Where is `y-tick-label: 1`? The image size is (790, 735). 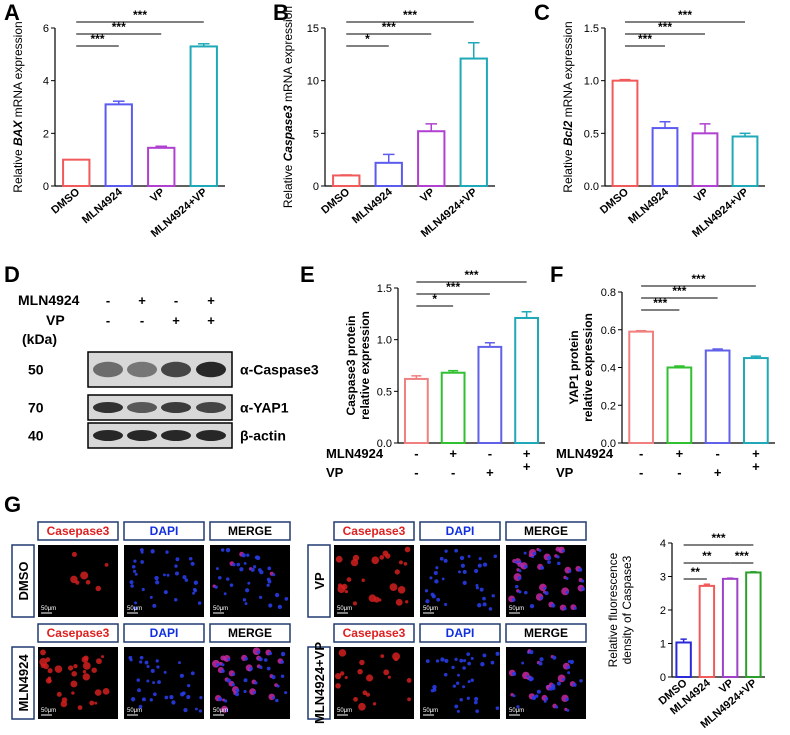 y-tick-label: 1 is located at coordinates (663, 645).